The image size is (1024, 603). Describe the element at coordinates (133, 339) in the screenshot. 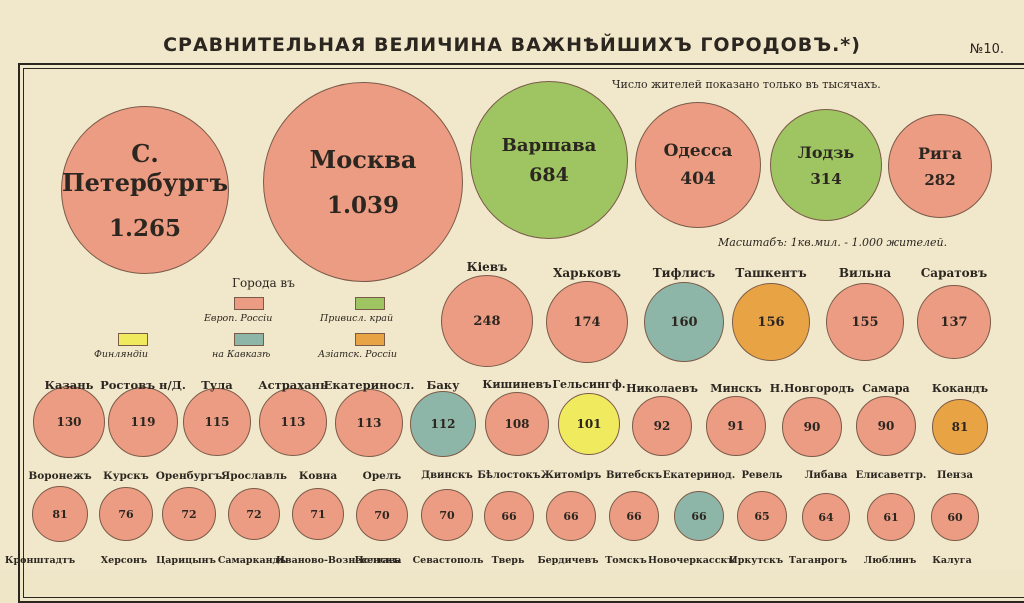

I see `legend-swatch-finland` at that location.